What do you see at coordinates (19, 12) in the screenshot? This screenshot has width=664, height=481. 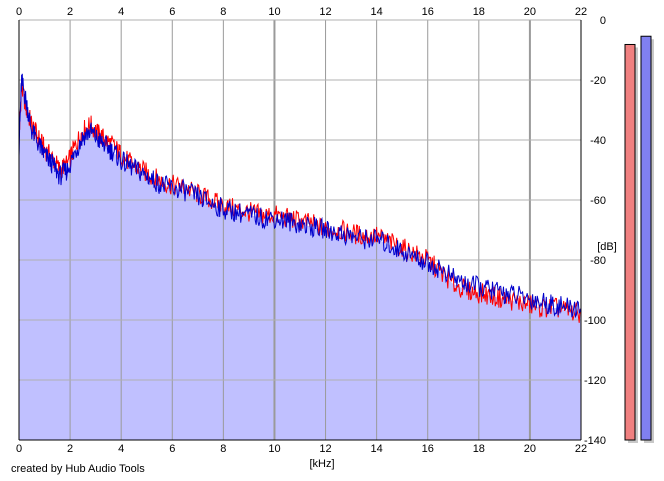 I see `x-tick-label-top: 0` at bounding box center [19, 12].